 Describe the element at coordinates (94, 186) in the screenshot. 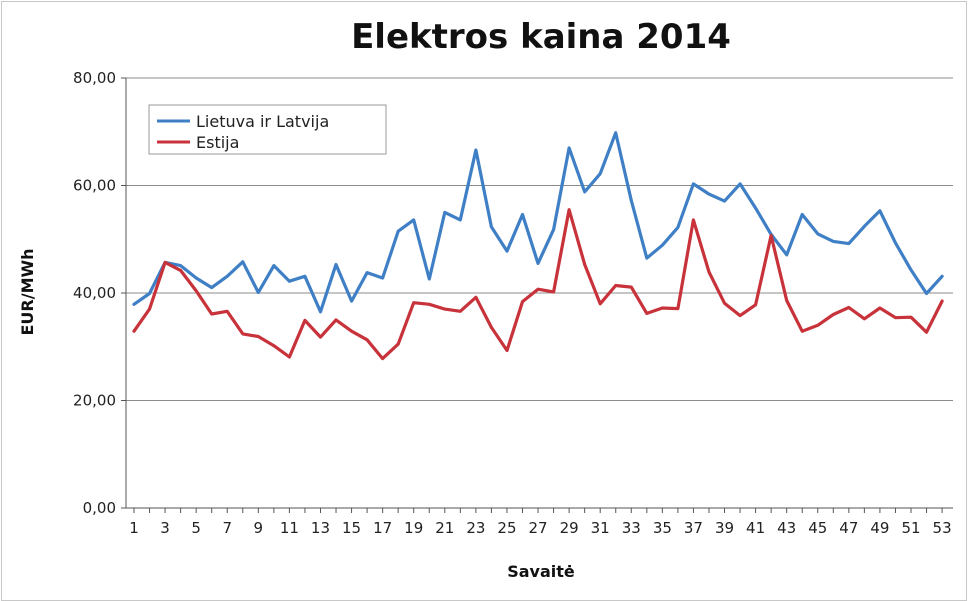

I see `y-tick-label: 60,00` at that location.